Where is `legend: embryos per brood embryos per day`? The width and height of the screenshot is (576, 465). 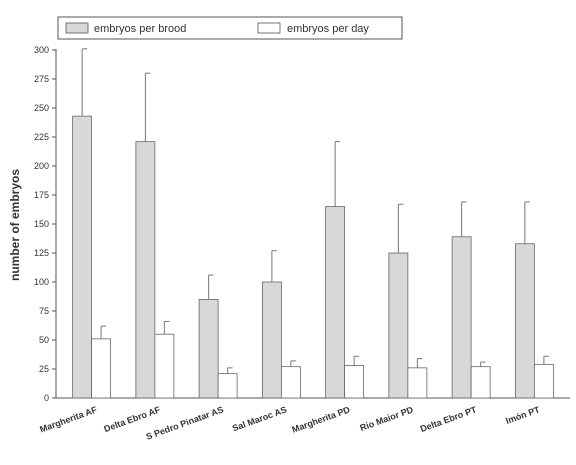 legend: embryos per brood embryos per day is located at coordinates (230, 28).